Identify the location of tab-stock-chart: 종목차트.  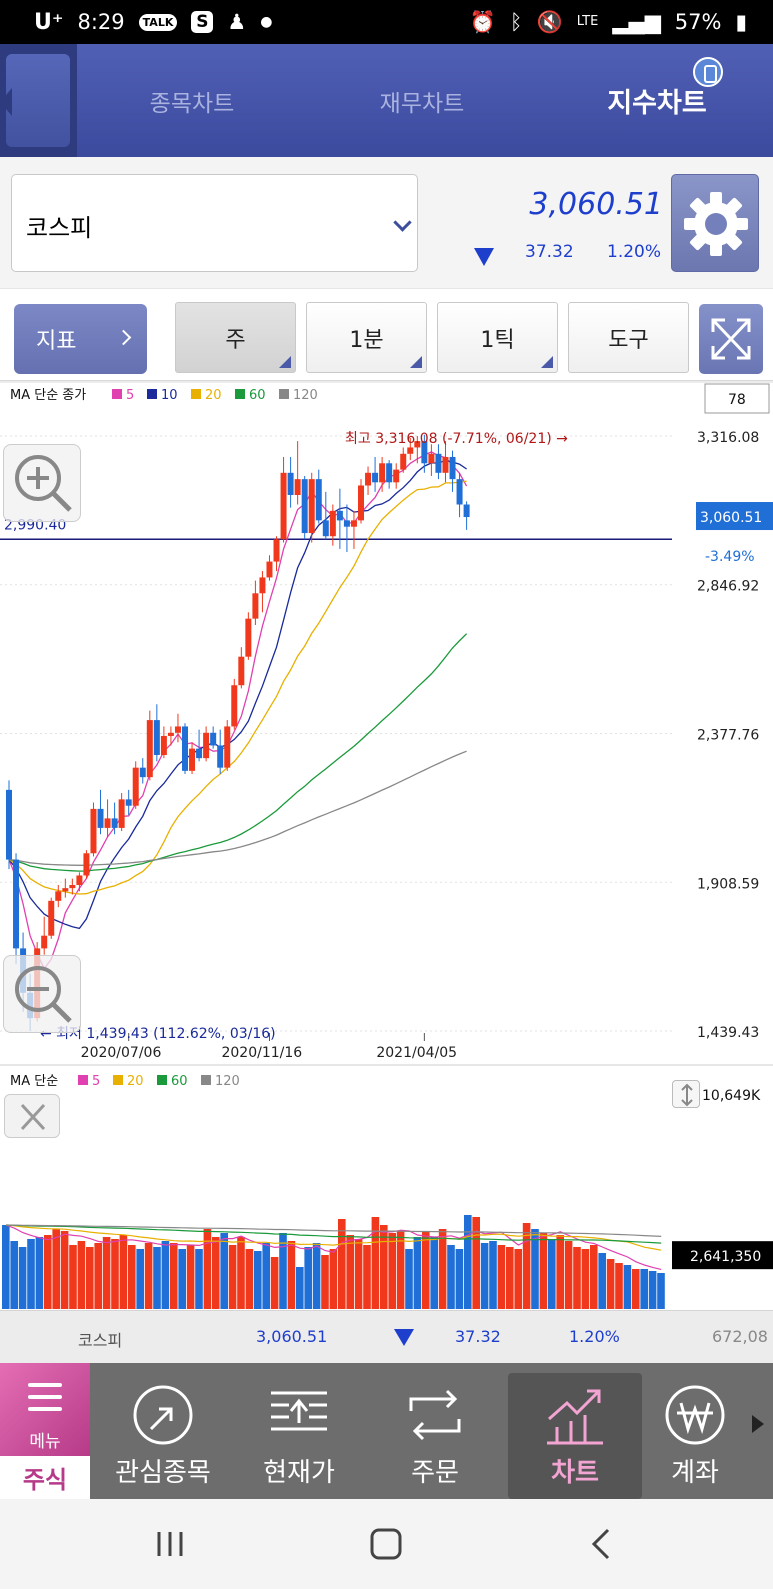
(192, 103).